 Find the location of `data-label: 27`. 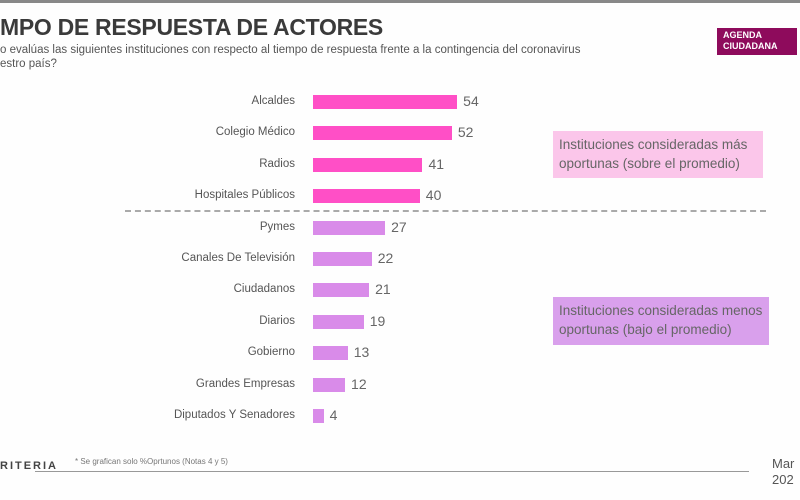

data-label: 27 is located at coordinates (399, 226).